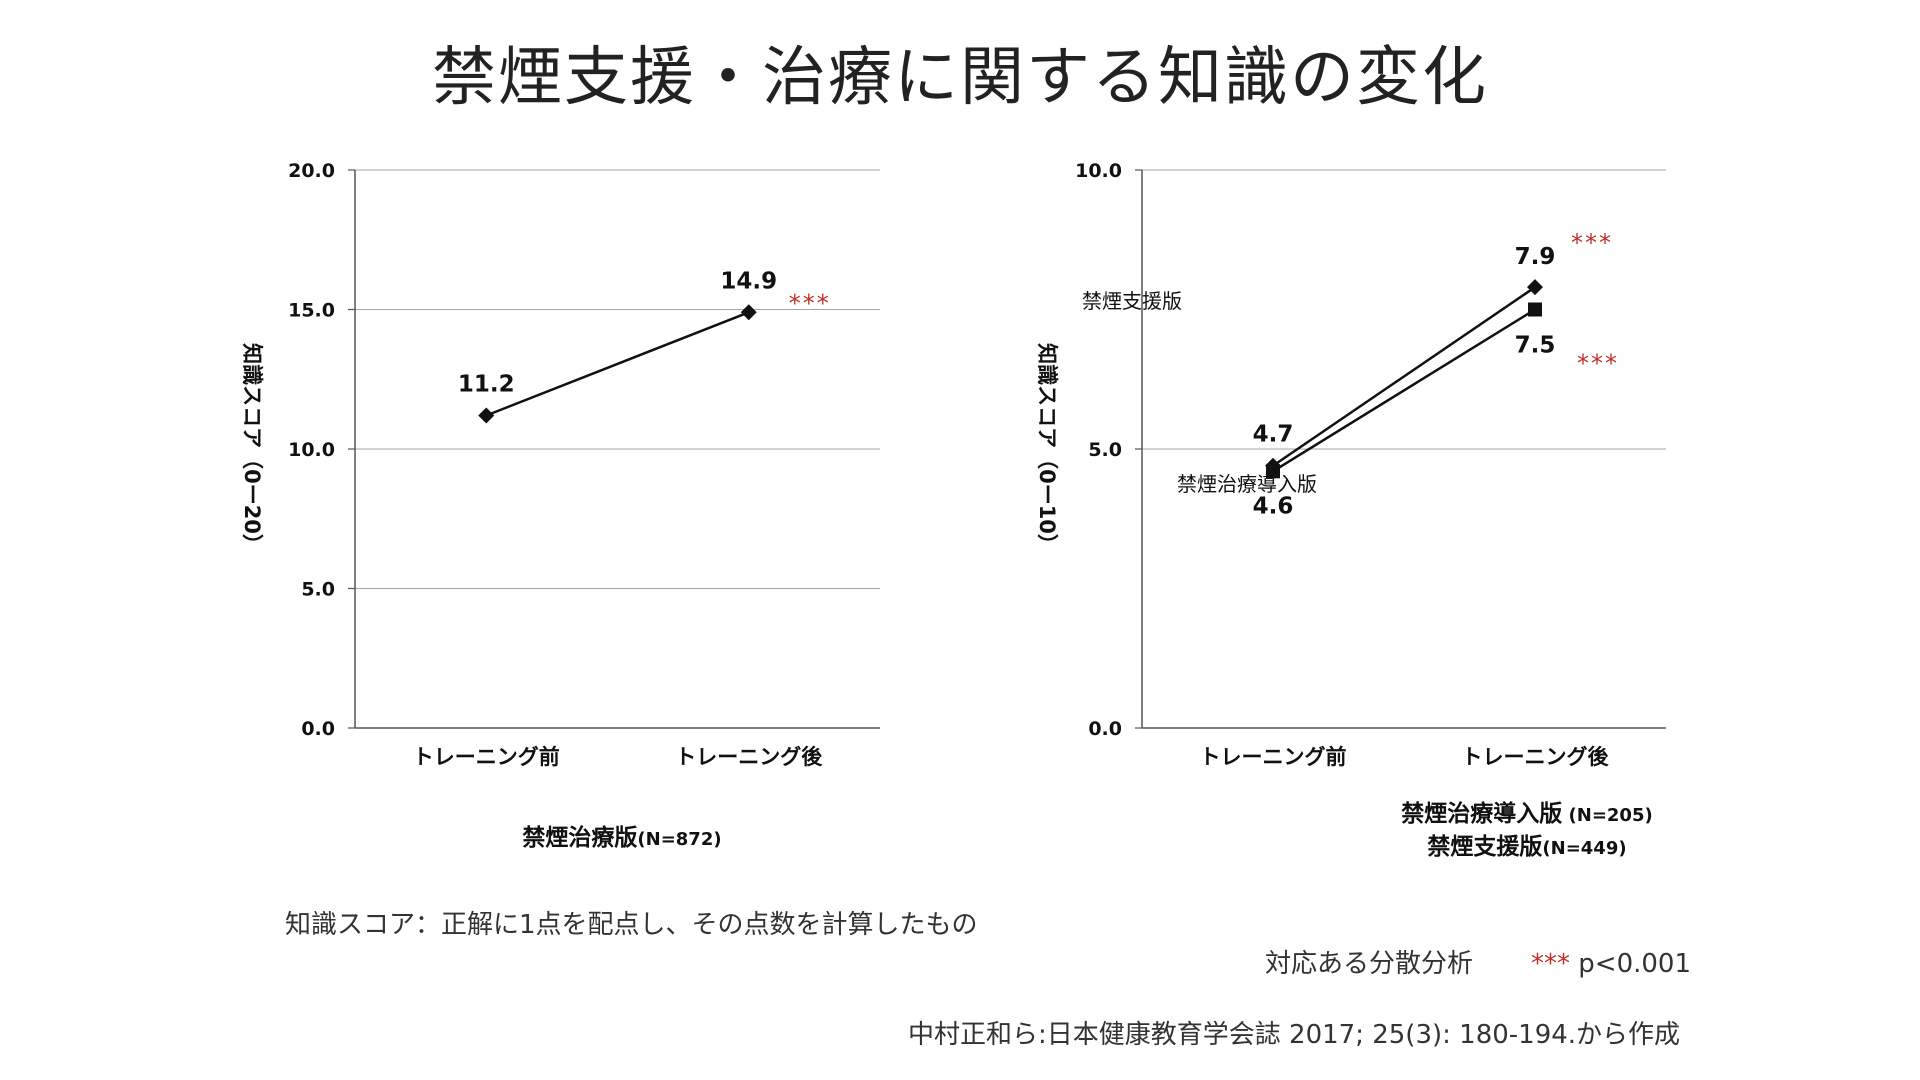 This screenshot has height=1080, width=1920. I want to click on group-sample-size: (N=449), so click(1584, 848).